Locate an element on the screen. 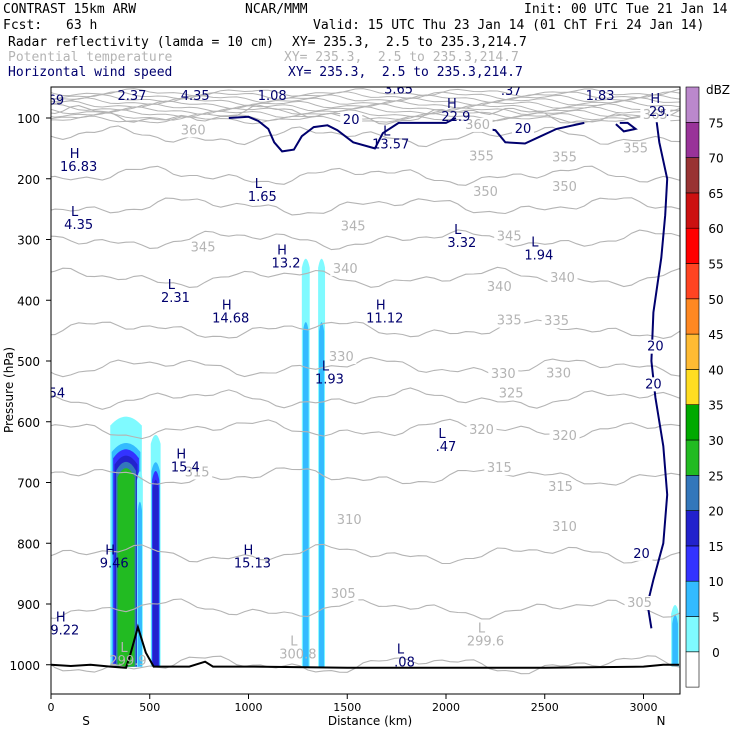  x-axis-title: Distance (km) is located at coordinates (370, 721).